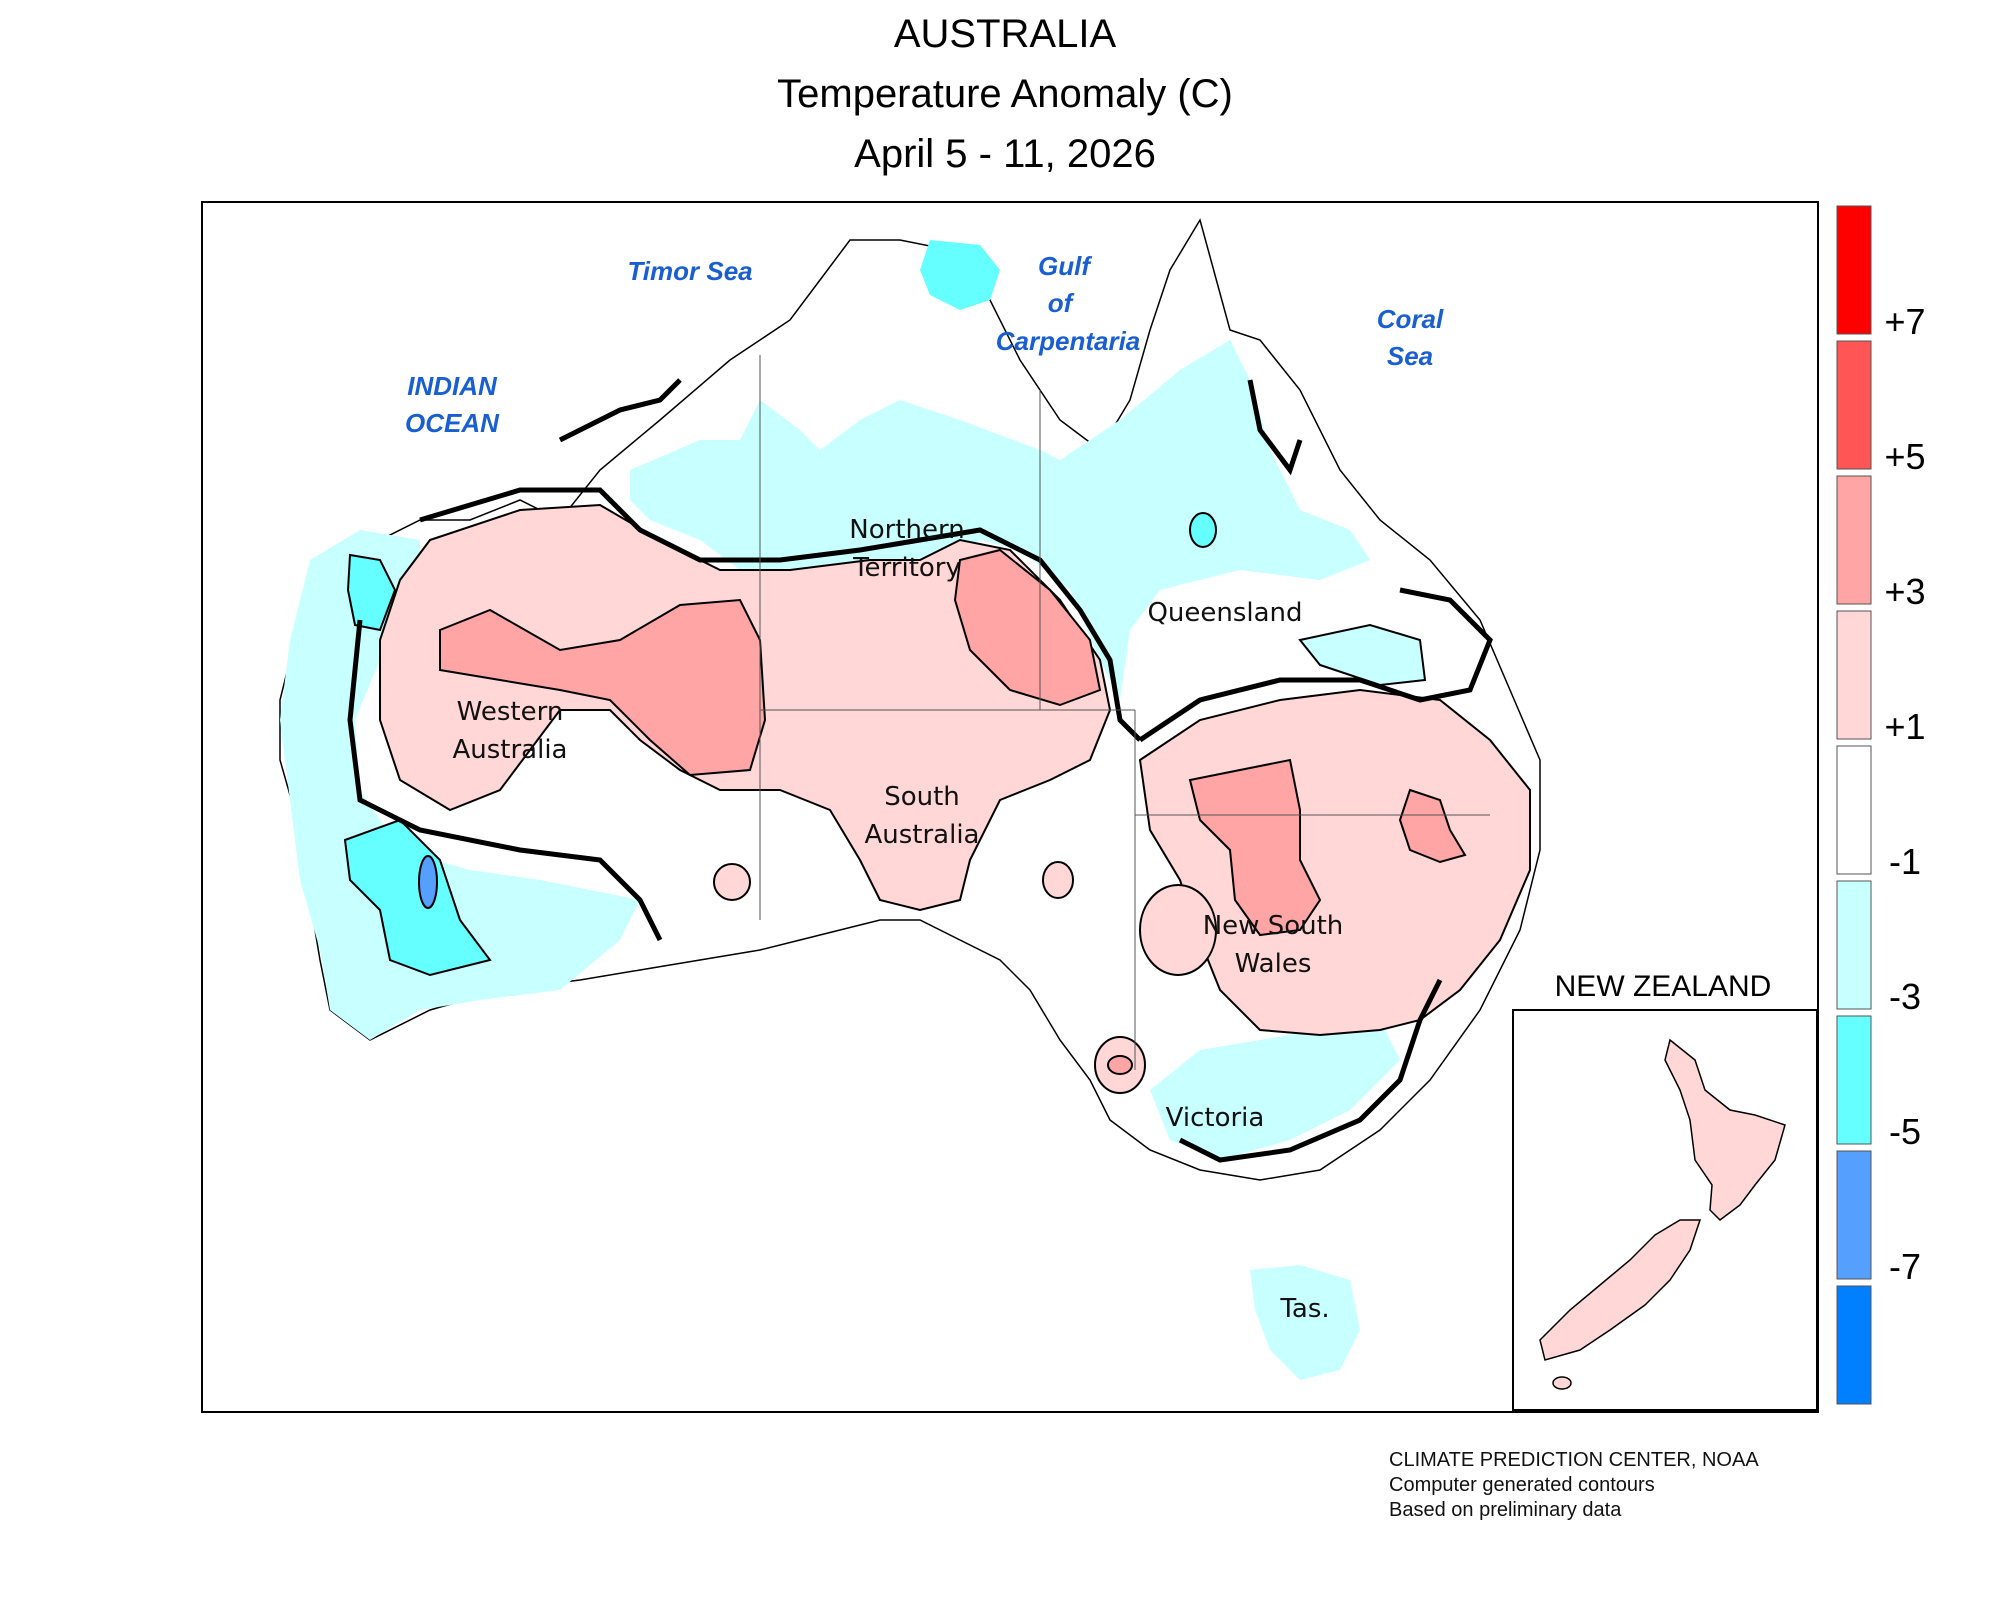 The height and width of the screenshot is (1600, 2000). Describe the element at coordinates (1505, 1510) in the screenshot. I see `credit-data-note: Based on preliminary data` at that location.